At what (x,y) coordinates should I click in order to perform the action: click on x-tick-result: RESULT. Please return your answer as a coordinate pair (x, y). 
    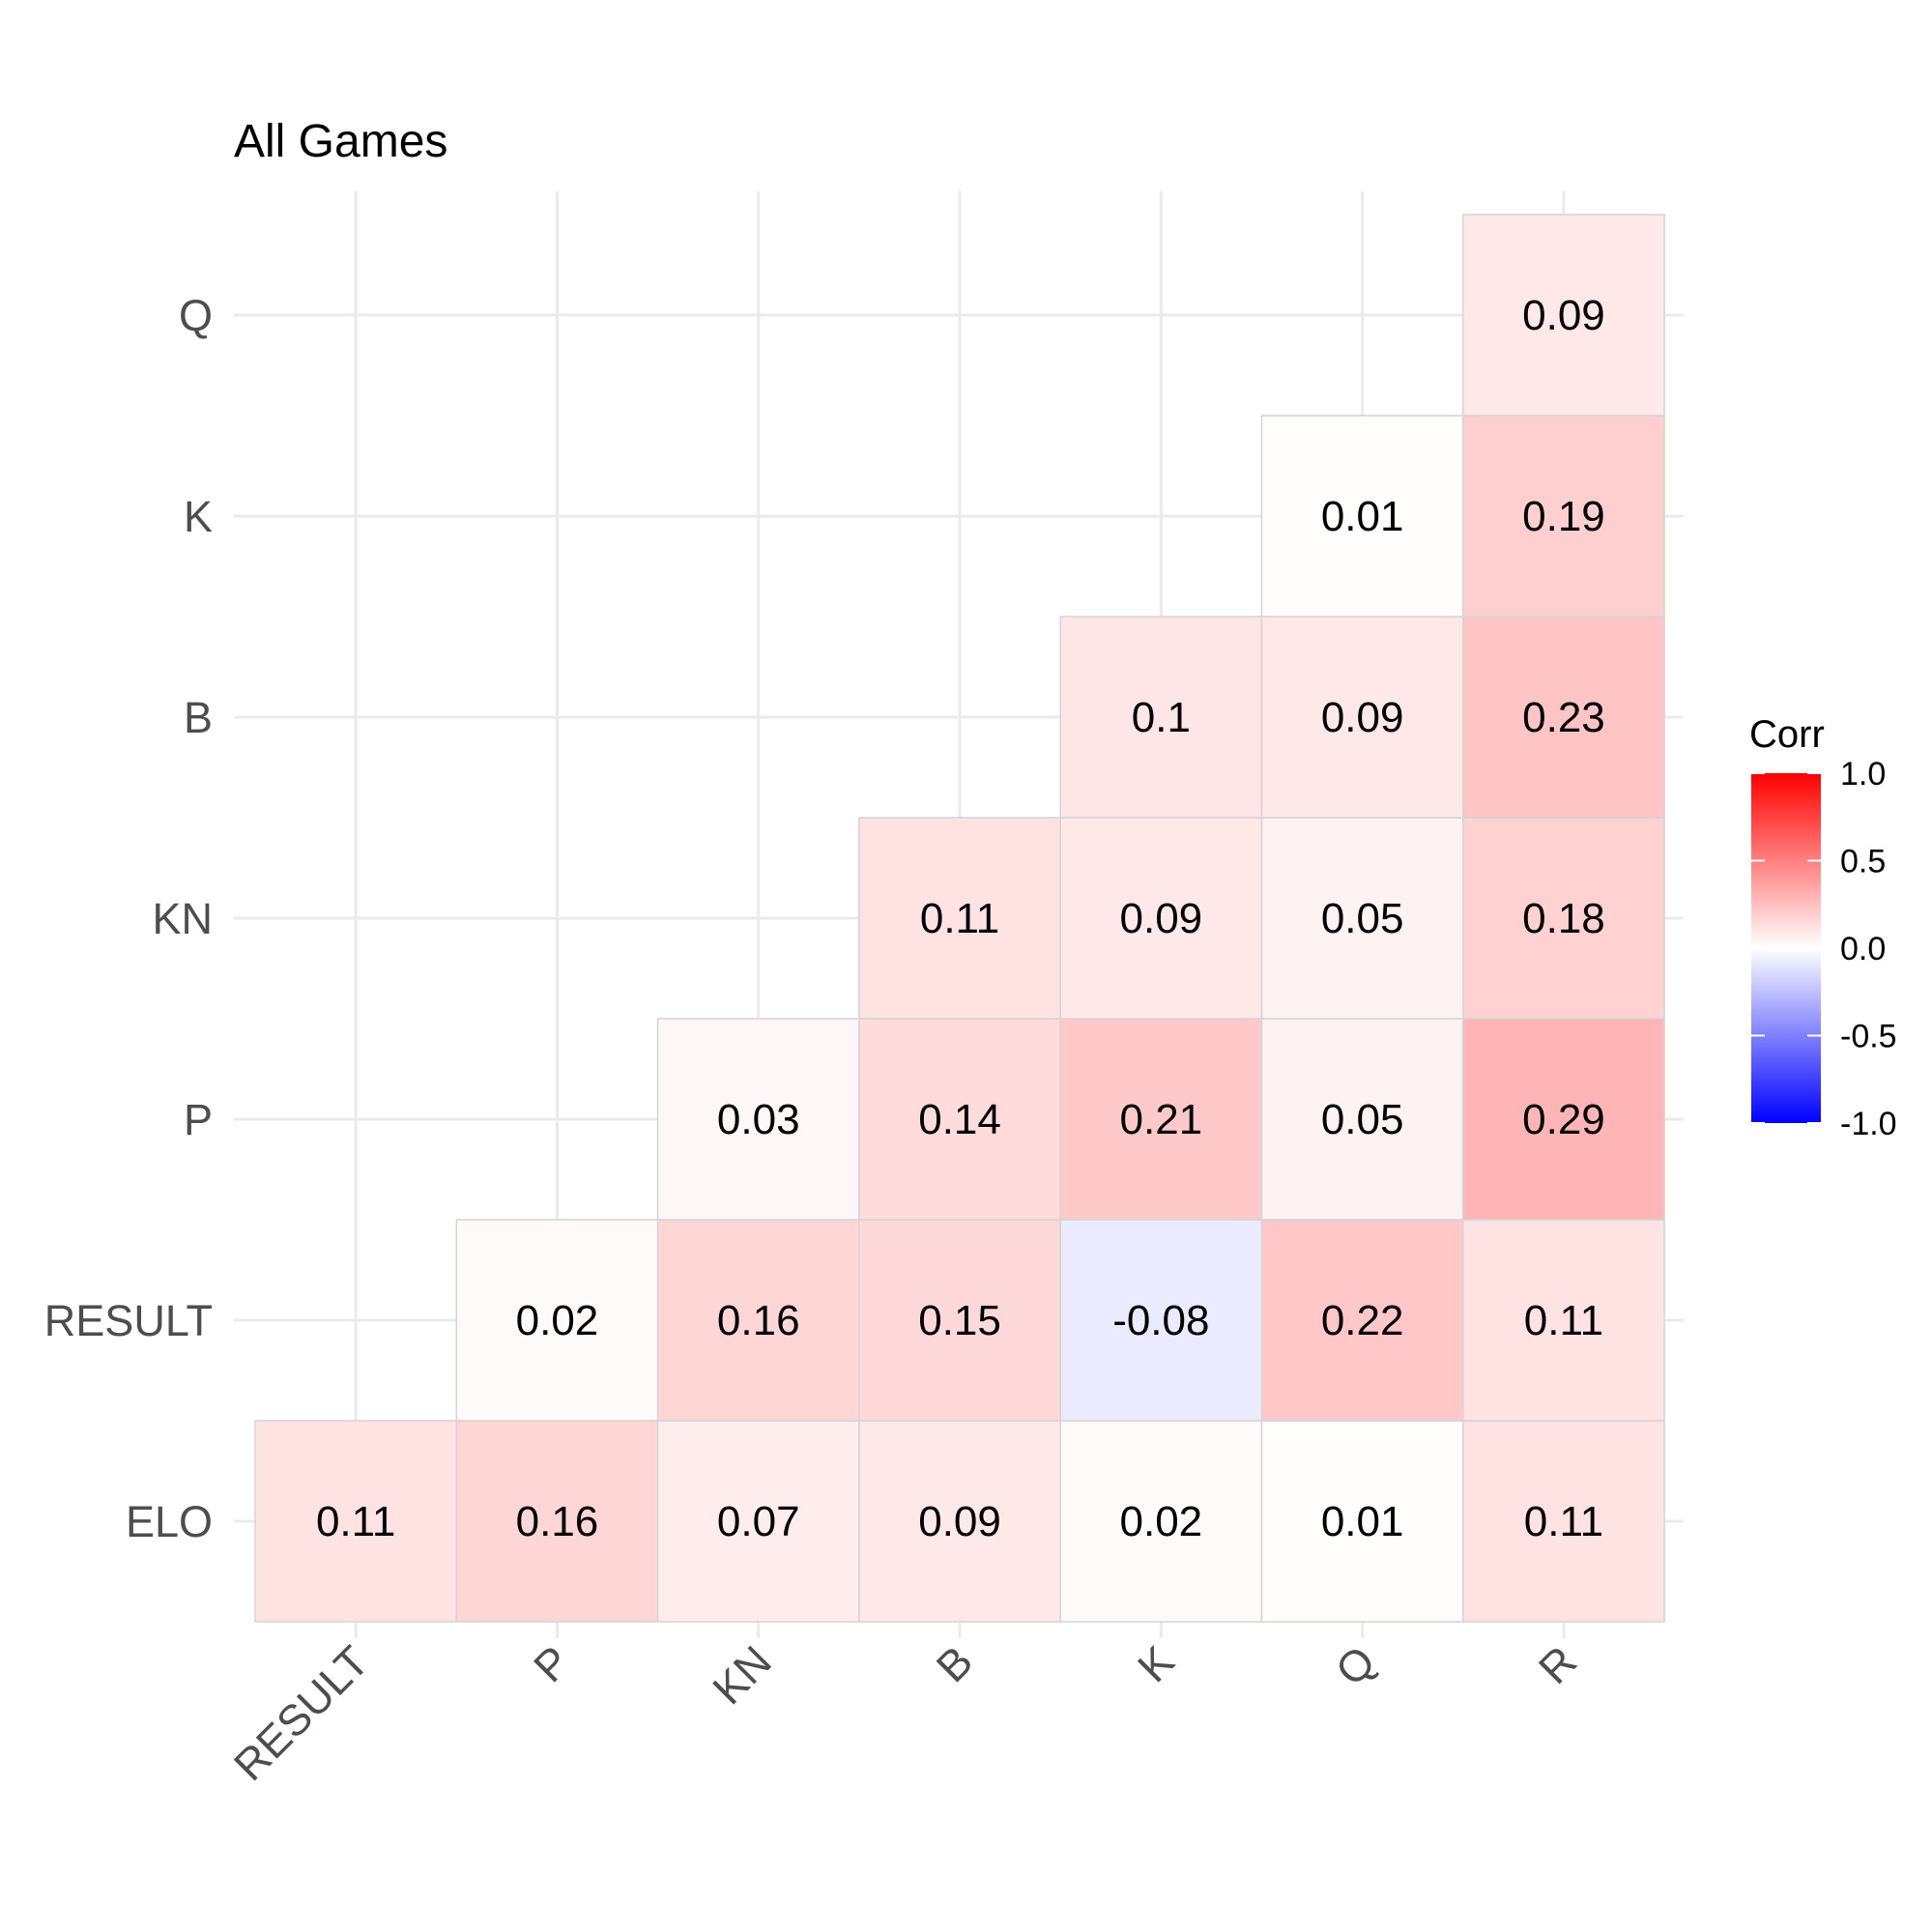
    Looking at the image, I should click on (301, 1713).